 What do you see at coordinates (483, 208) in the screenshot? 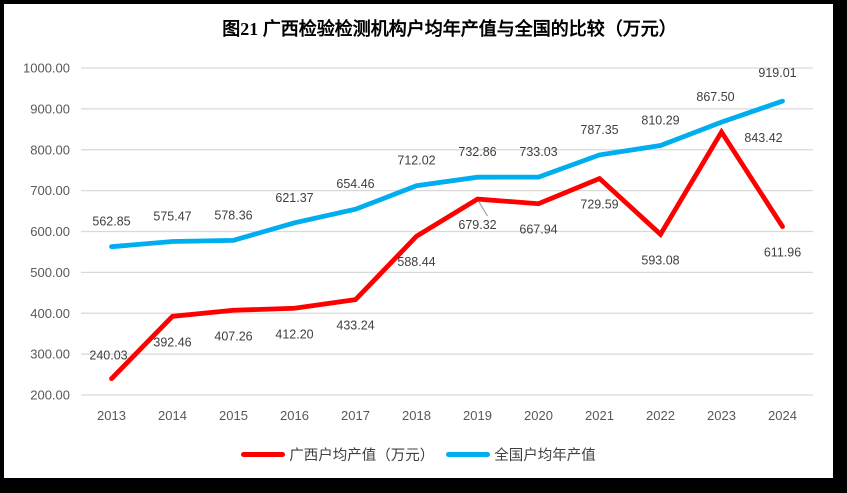
I see `data-label-leader-line` at bounding box center [483, 208].